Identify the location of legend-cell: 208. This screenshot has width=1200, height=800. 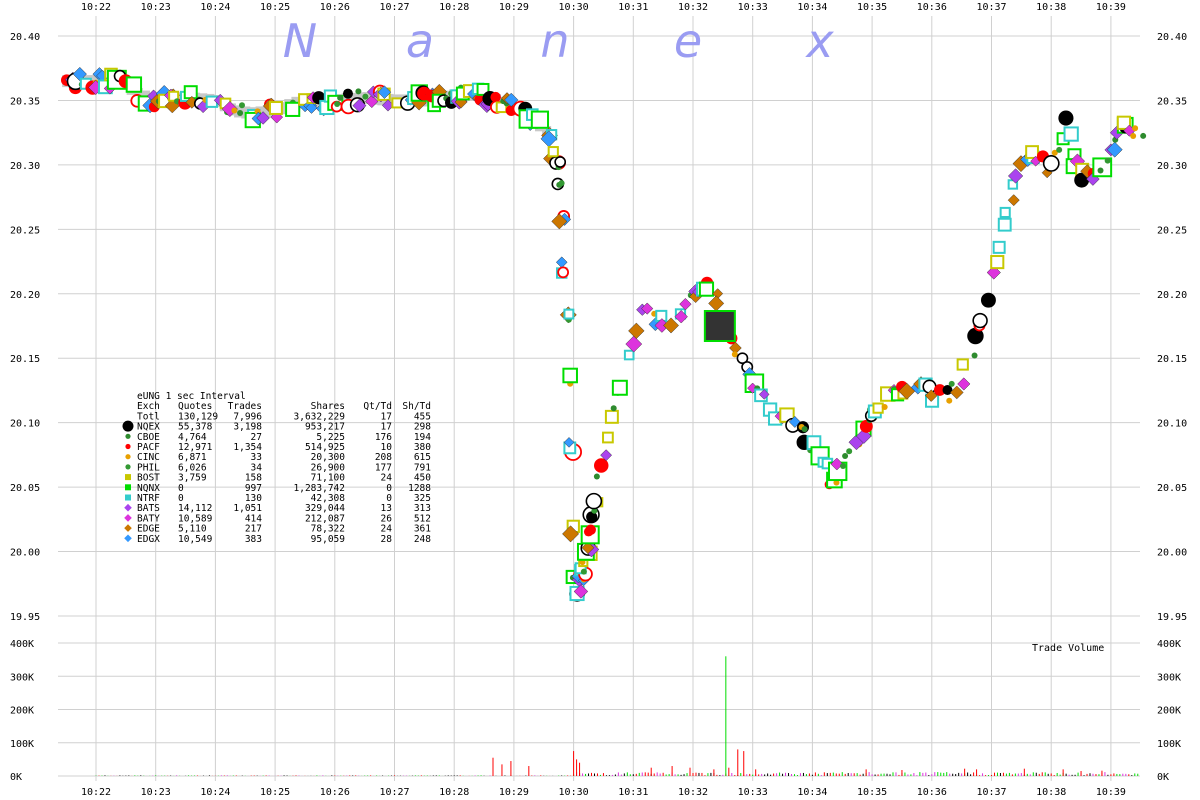
(383, 457).